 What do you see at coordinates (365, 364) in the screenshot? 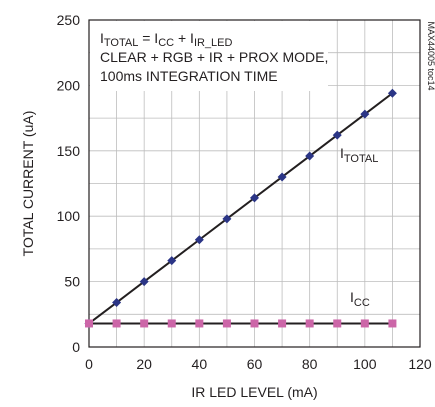
I see `x-tick-label: 100` at bounding box center [365, 364].